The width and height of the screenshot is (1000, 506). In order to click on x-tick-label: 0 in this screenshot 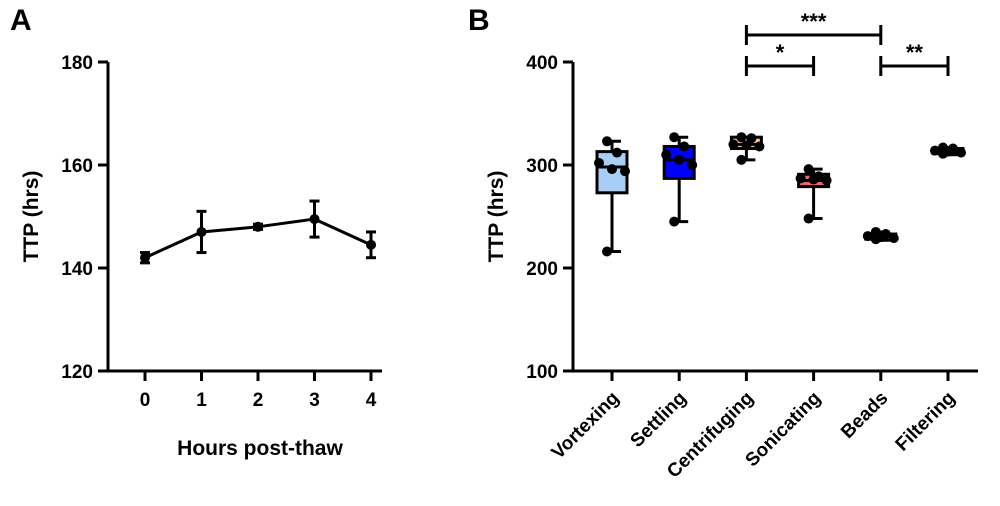, I will do `click(145, 400)`.